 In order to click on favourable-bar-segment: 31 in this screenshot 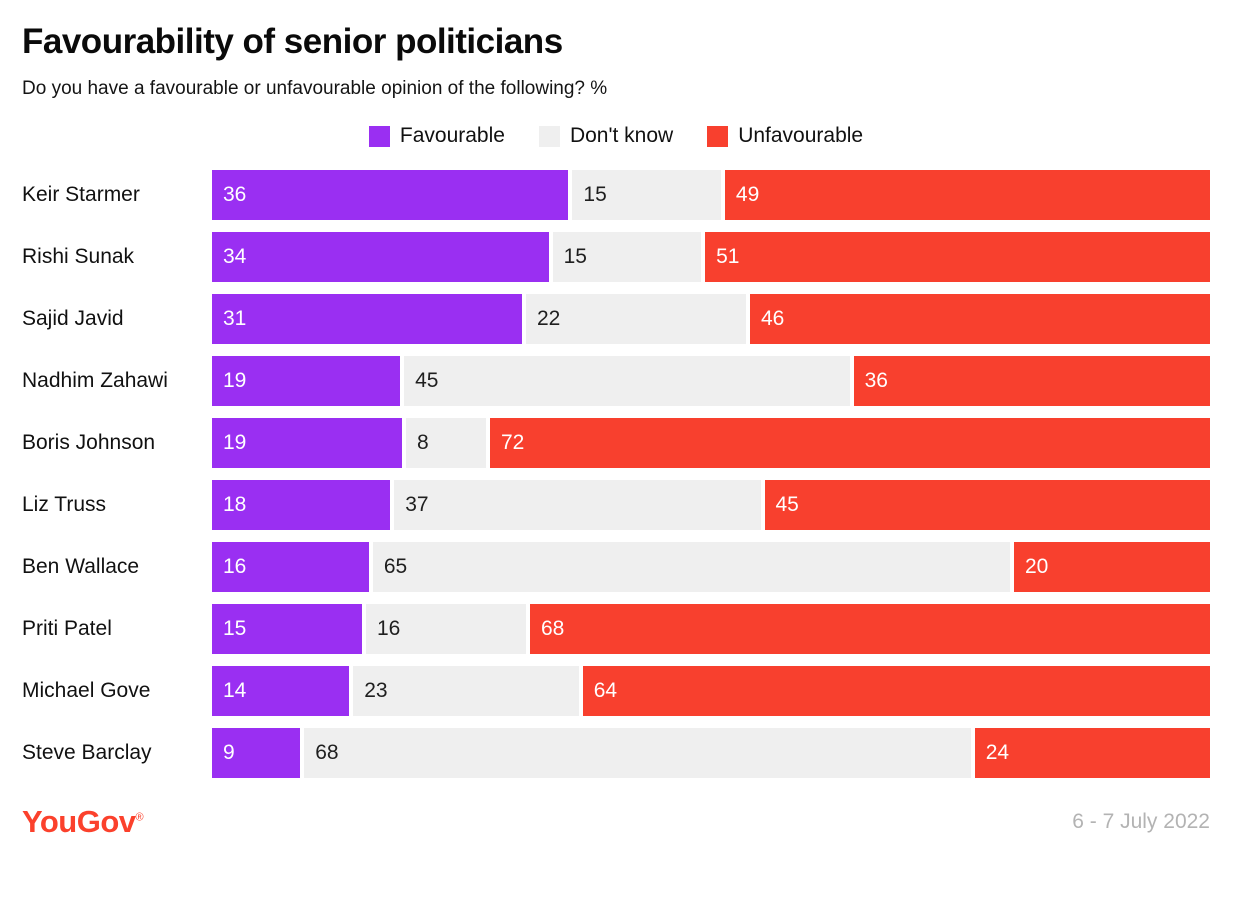, I will do `click(367, 319)`.